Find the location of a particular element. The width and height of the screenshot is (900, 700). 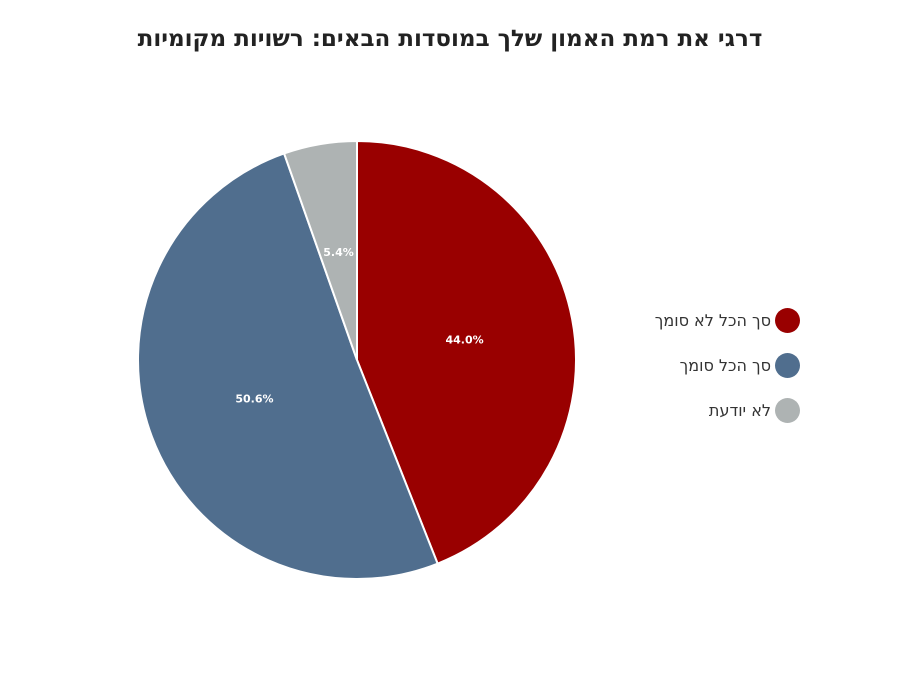

legend-label: לא יודעת is located at coordinates (739, 410).